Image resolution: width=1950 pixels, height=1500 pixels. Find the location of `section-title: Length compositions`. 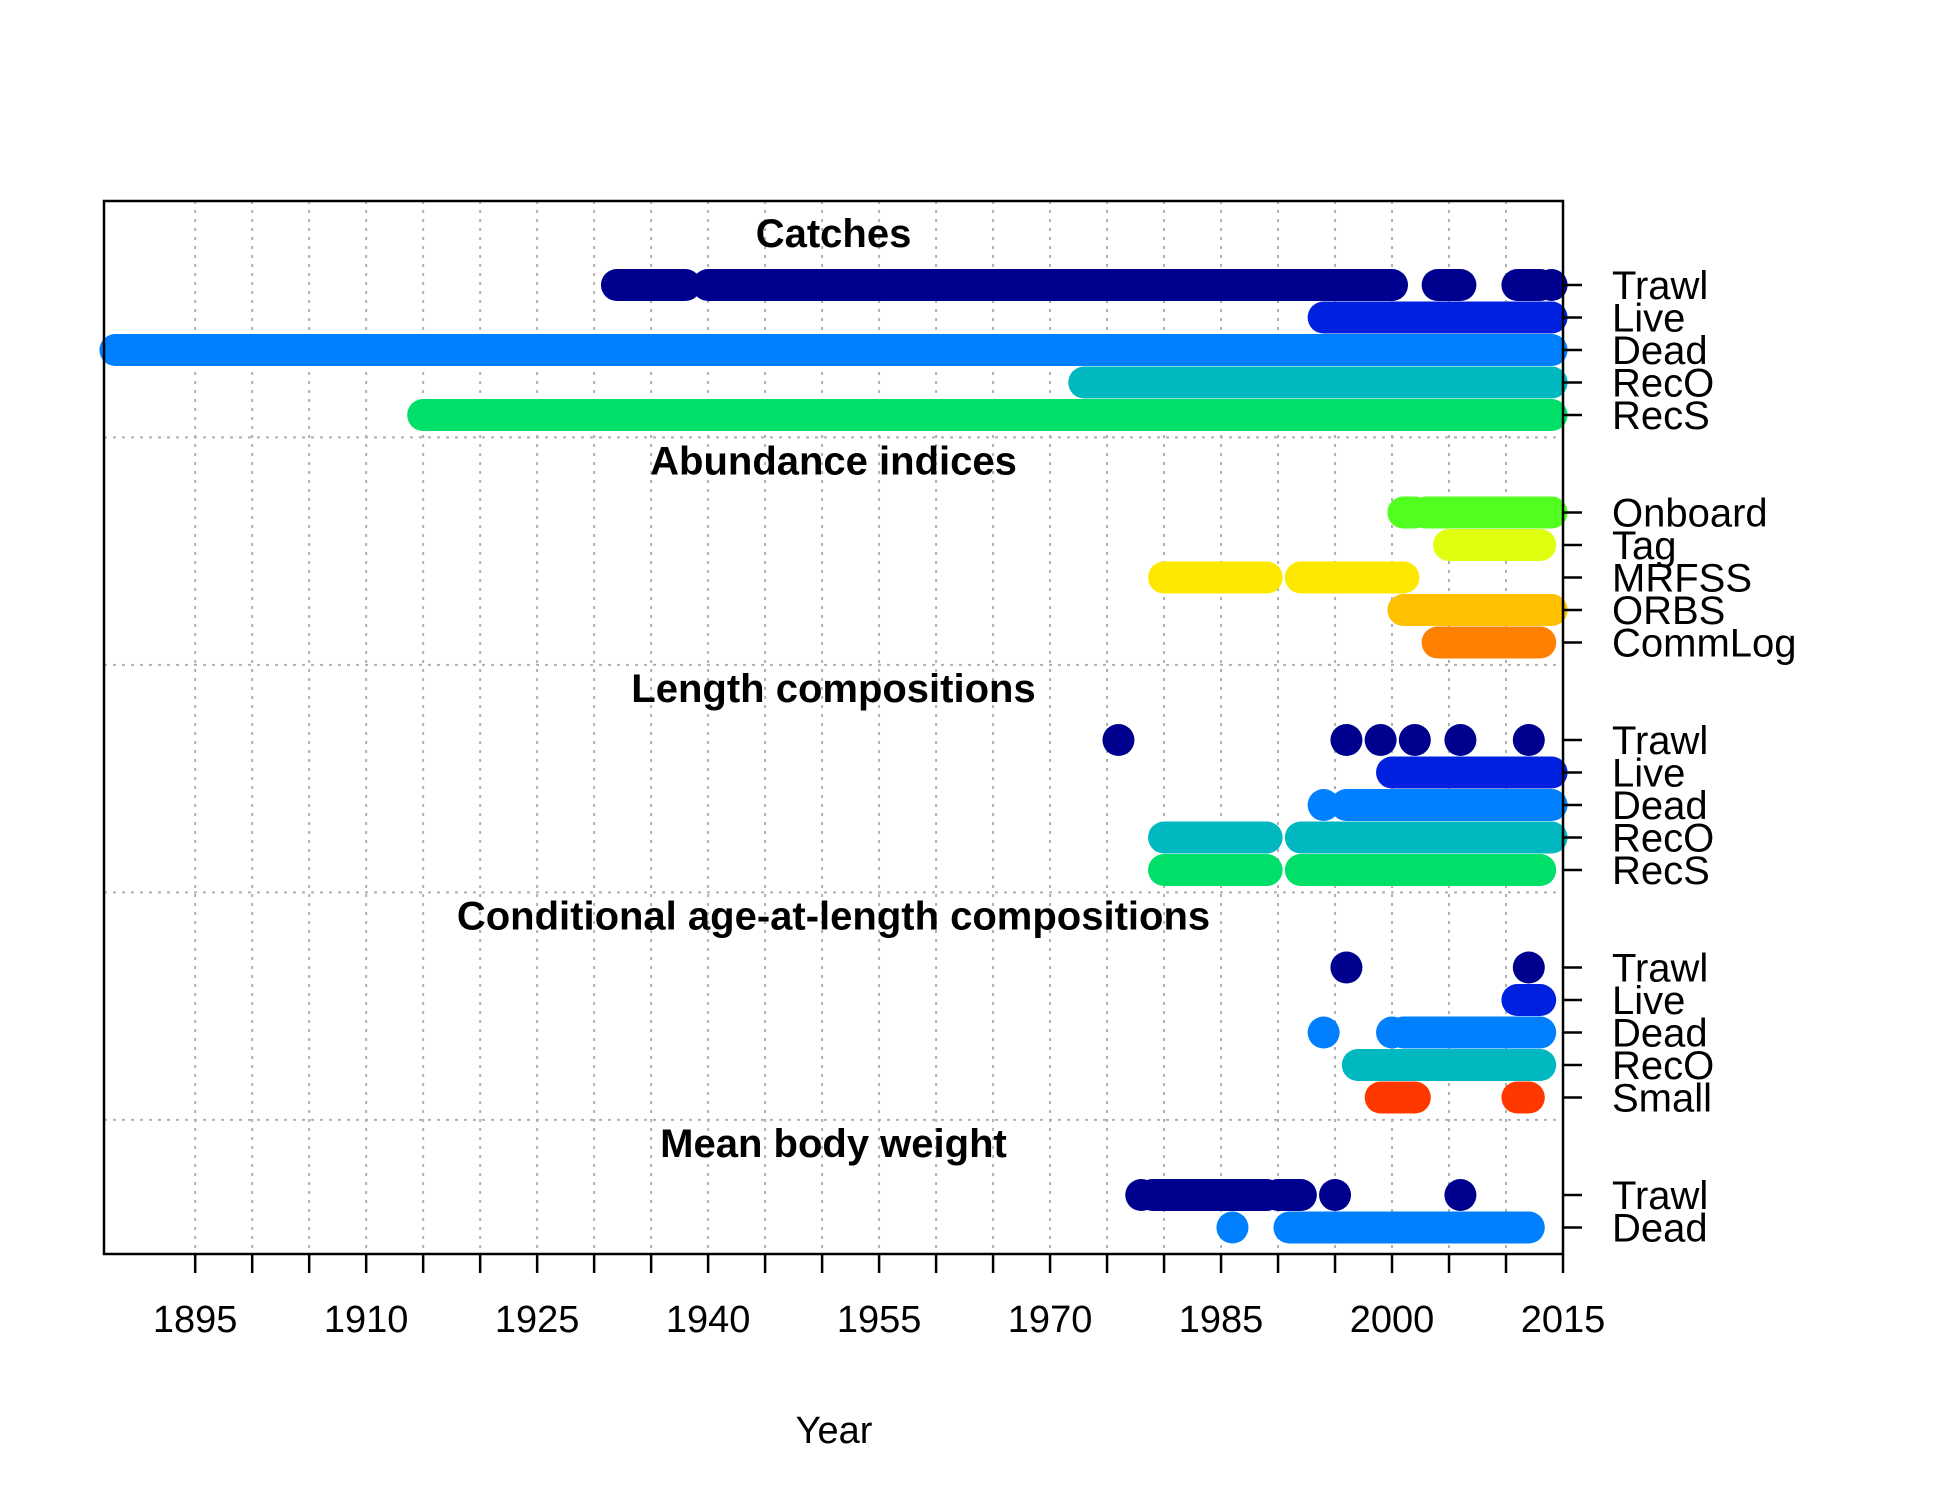

section-title: Length compositions is located at coordinates (833, 689).